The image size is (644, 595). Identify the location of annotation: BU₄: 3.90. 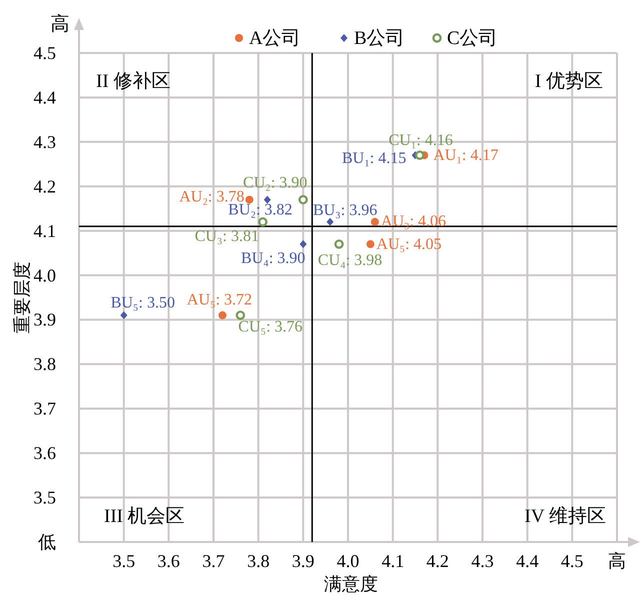
(273, 259).